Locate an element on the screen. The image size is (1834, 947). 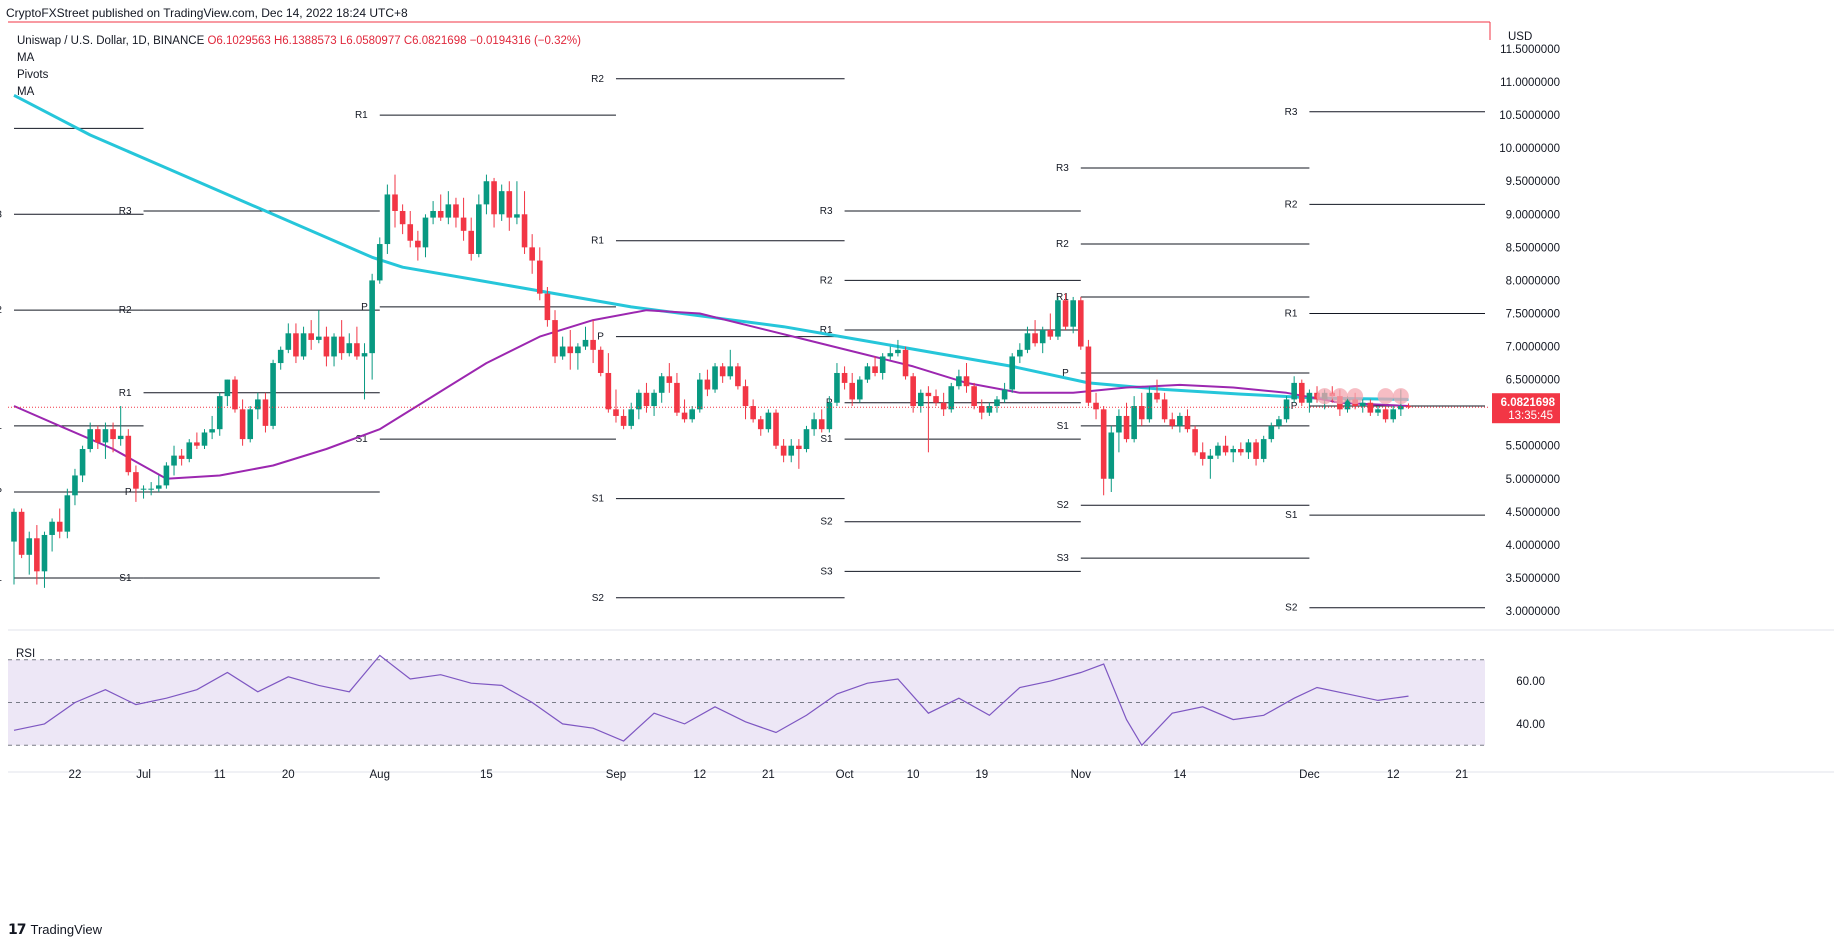
tradingview-footer: 𝟭𝟳 TradingView is located at coordinates (55, 929).